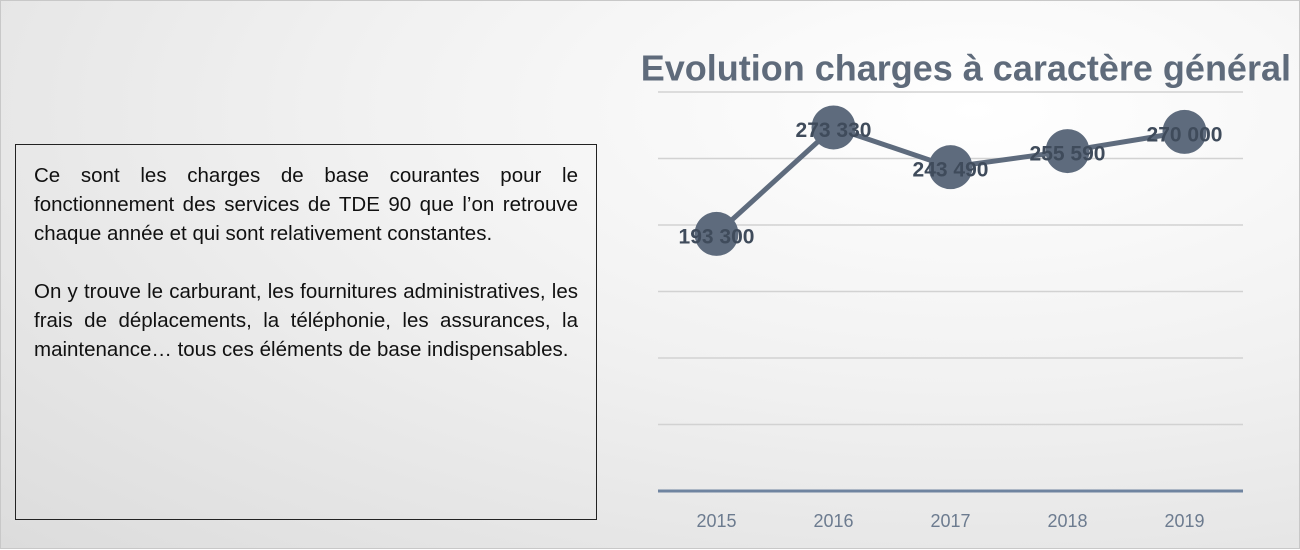  I want to click on data-label: 243 490, so click(951, 170).